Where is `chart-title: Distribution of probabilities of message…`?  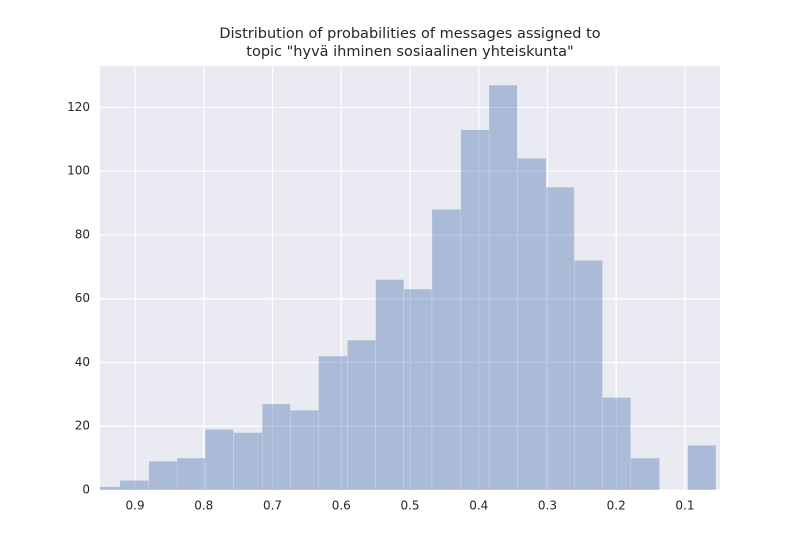 chart-title: Distribution of probabilities of message… is located at coordinates (409, 34).